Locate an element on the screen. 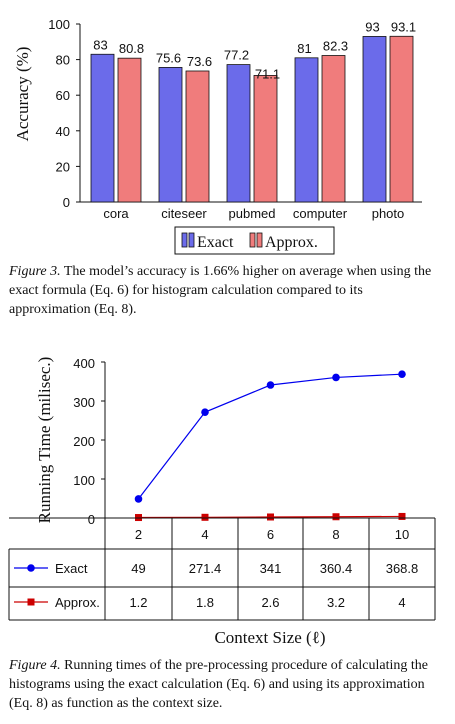 This screenshot has width=455, height=724. y-tick-label: 80 is located at coordinates (63, 60).